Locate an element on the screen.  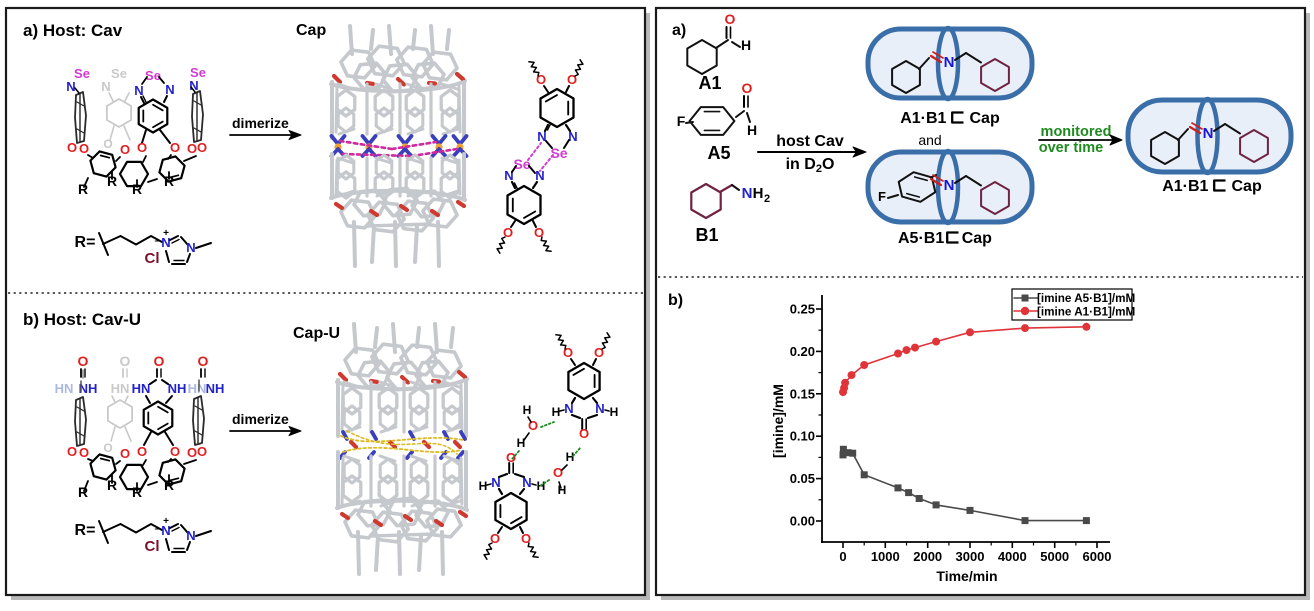
svg-text: monitored is located at coordinates (1076, 132).